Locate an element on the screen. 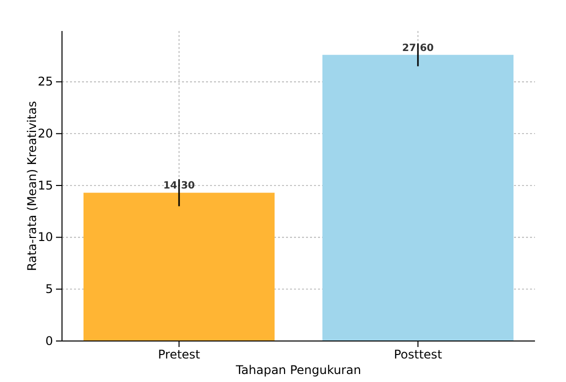 Image resolution: width=566 pixels, height=382 pixels. y-axis-title: Rata-rata (Mean) Kreativitas is located at coordinates (32, 186).